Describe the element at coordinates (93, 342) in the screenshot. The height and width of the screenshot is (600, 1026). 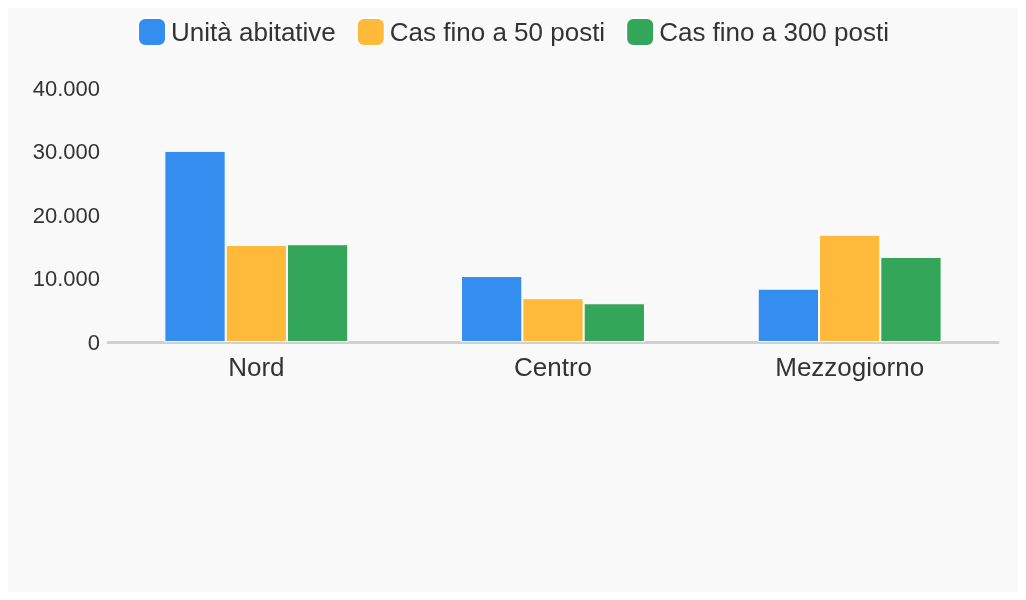
I see `y-tick-label: 0` at that location.